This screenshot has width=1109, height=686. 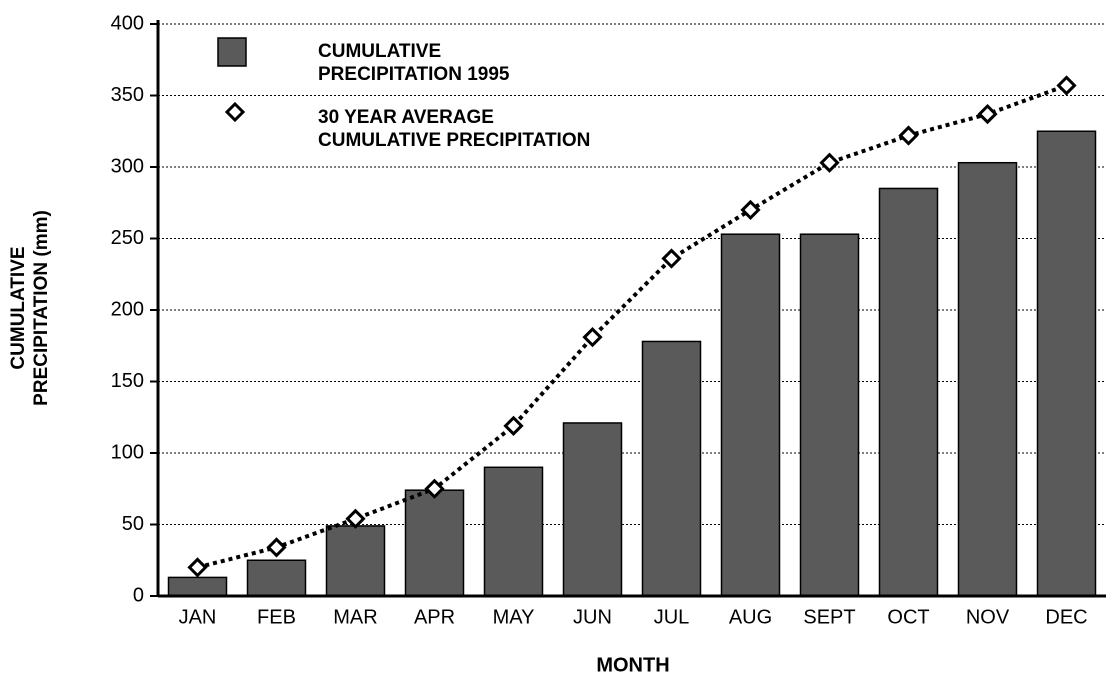 What do you see at coordinates (127, 309) in the screenshot?
I see `y-tick-label: 200` at bounding box center [127, 309].